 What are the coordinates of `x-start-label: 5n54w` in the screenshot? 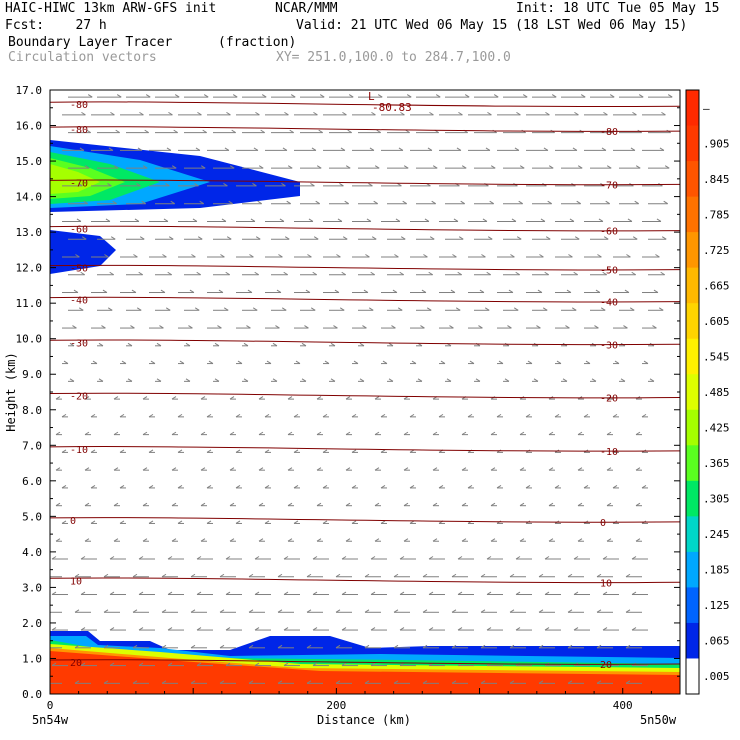 It's located at (50, 720).